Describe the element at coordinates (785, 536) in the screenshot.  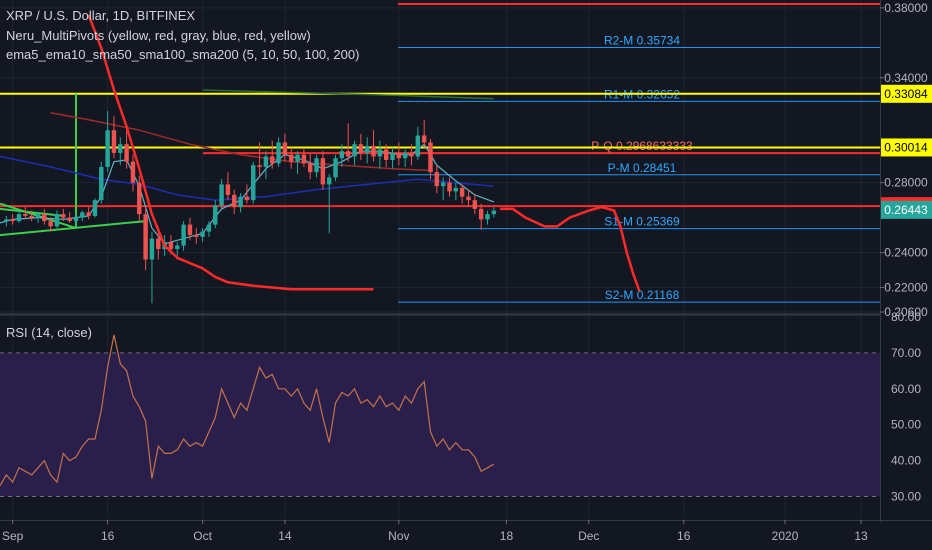
I see `time-axis-tick-label: 2020` at that location.